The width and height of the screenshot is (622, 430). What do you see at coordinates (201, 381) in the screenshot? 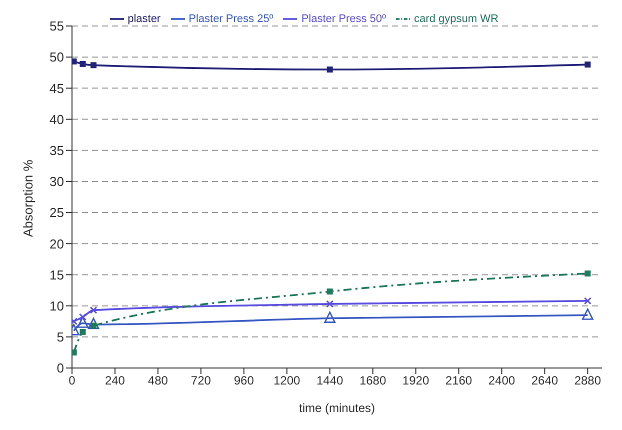
I see `x-tick-label: 720` at bounding box center [201, 381].